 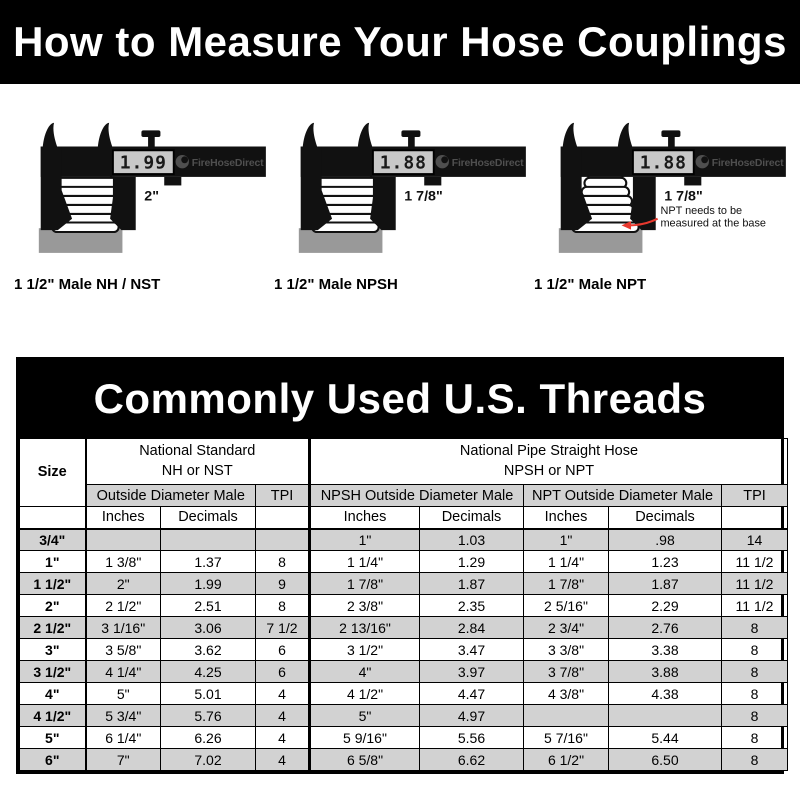 What do you see at coordinates (208, 737) in the screenshot?
I see `table-cell: 6.26` at bounding box center [208, 737].